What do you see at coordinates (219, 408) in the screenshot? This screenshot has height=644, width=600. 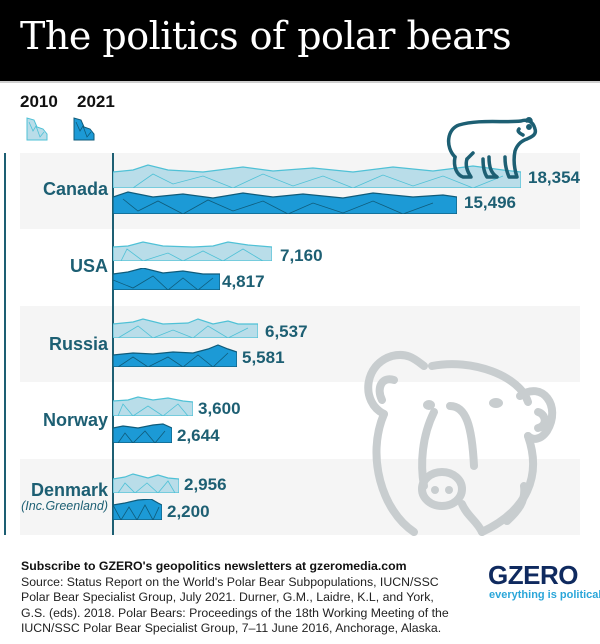 I see `value-norway-2010: 3,600` at bounding box center [219, 408].